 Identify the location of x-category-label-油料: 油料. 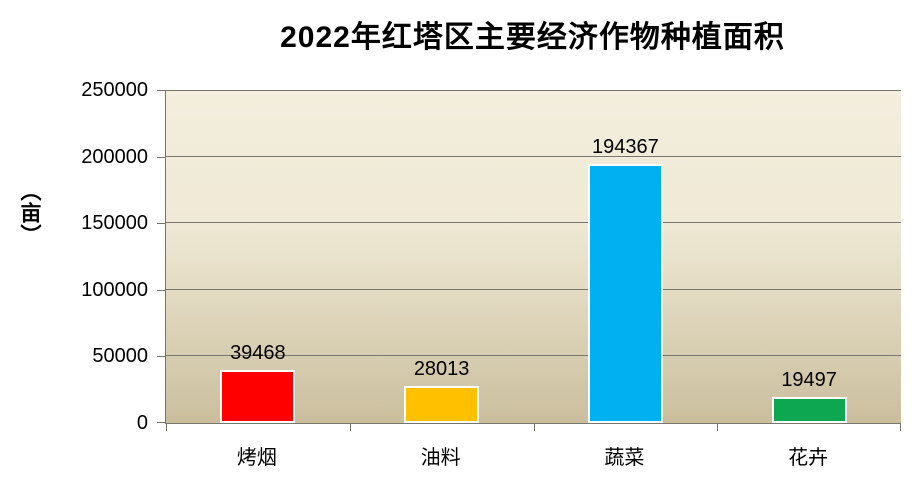
(440, 458).